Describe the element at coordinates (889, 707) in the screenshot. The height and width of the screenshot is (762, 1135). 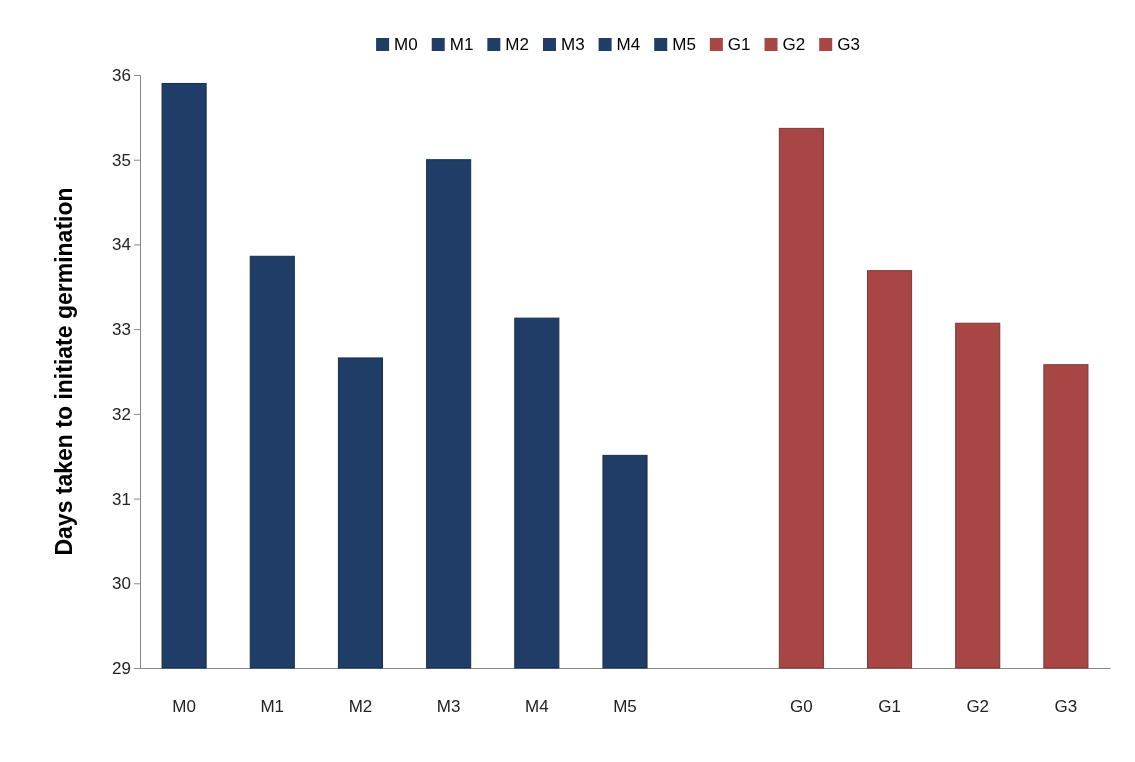
I see `x-tick-label: G1` at that location.